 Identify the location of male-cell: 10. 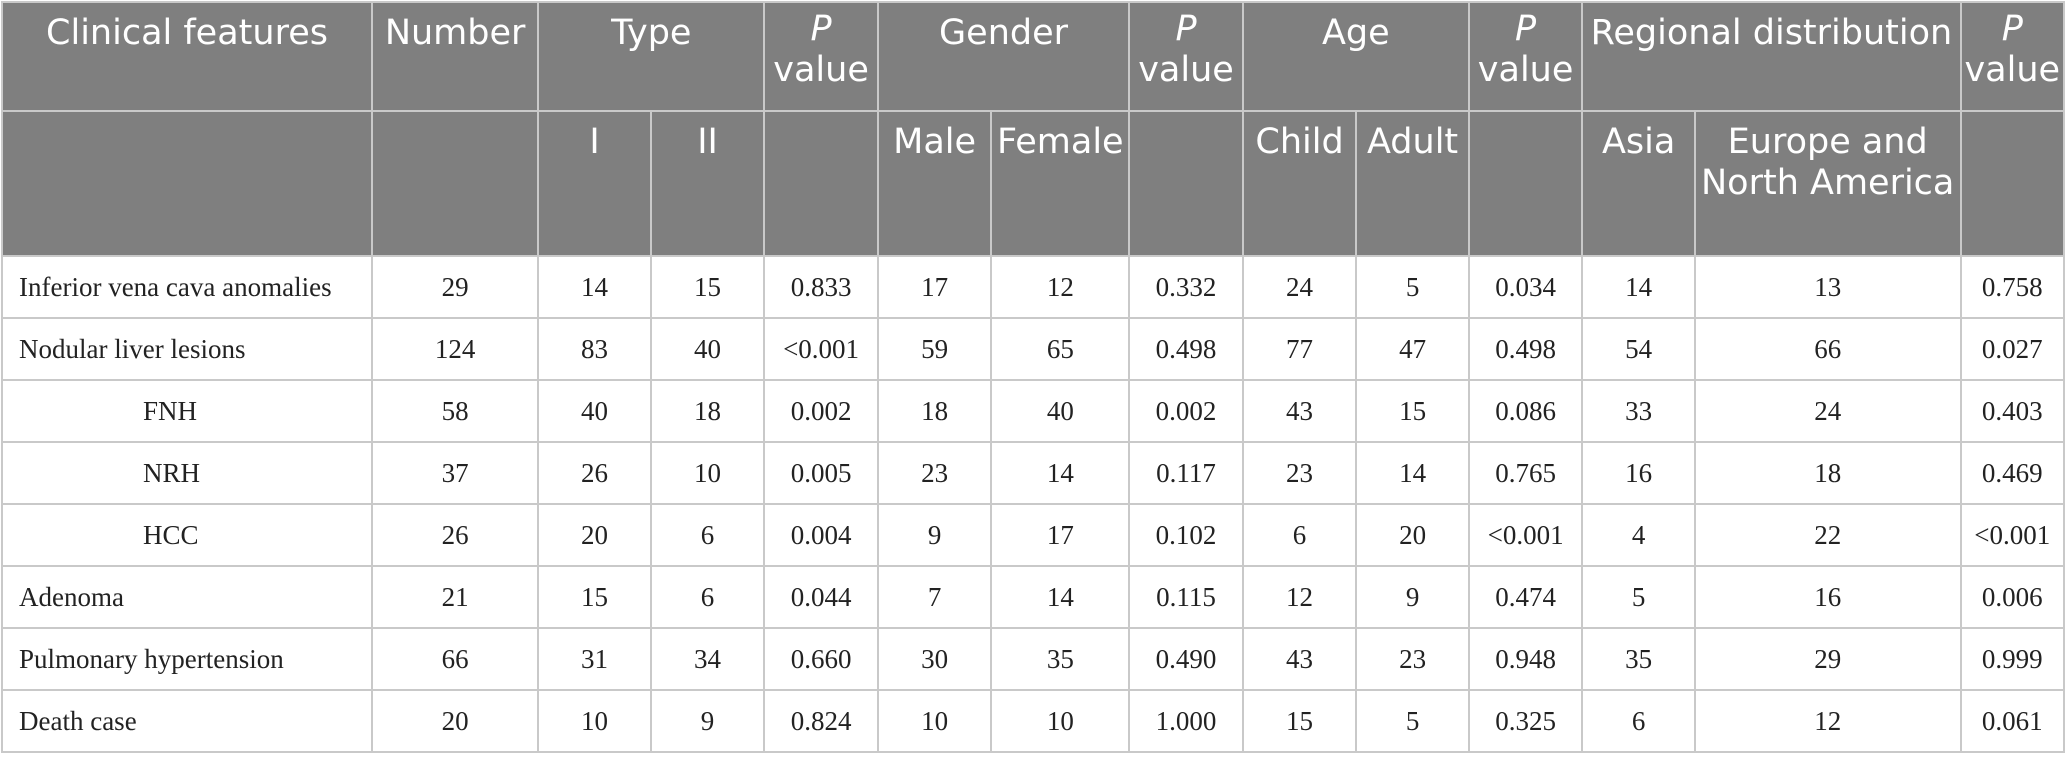
(934, 721).